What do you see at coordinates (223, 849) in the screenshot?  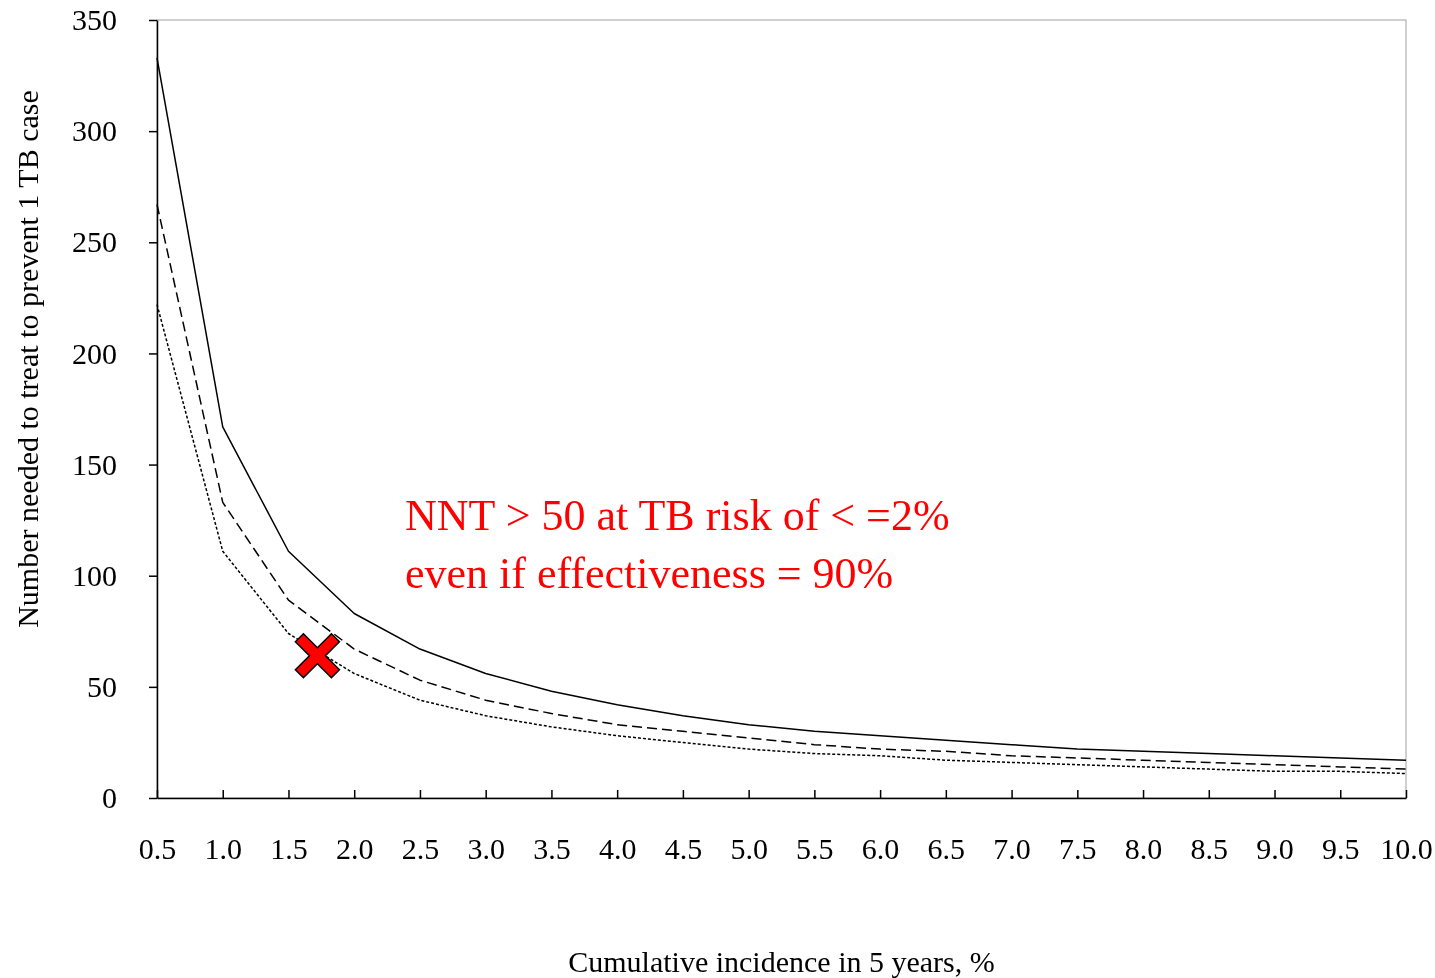 I see `x-tick-label: 1.0` at bounding box center [223, 849].